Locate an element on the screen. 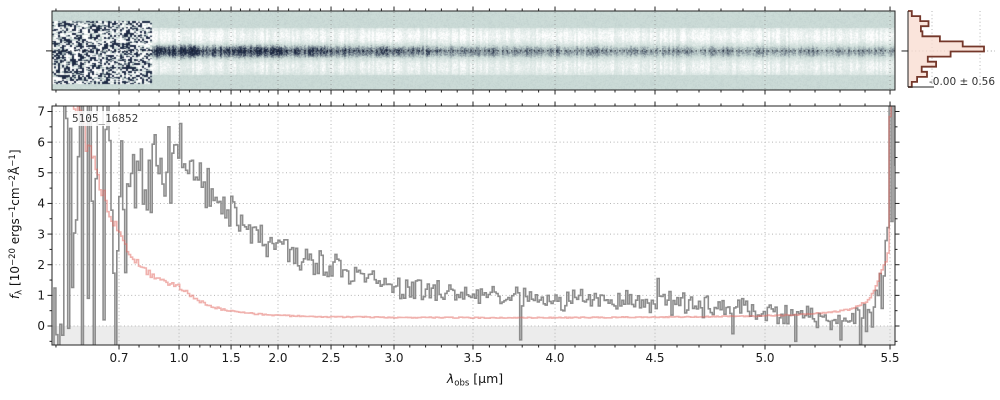 The image size is (1000, 400). below-zero-shade is located at coordinates (473, 335).